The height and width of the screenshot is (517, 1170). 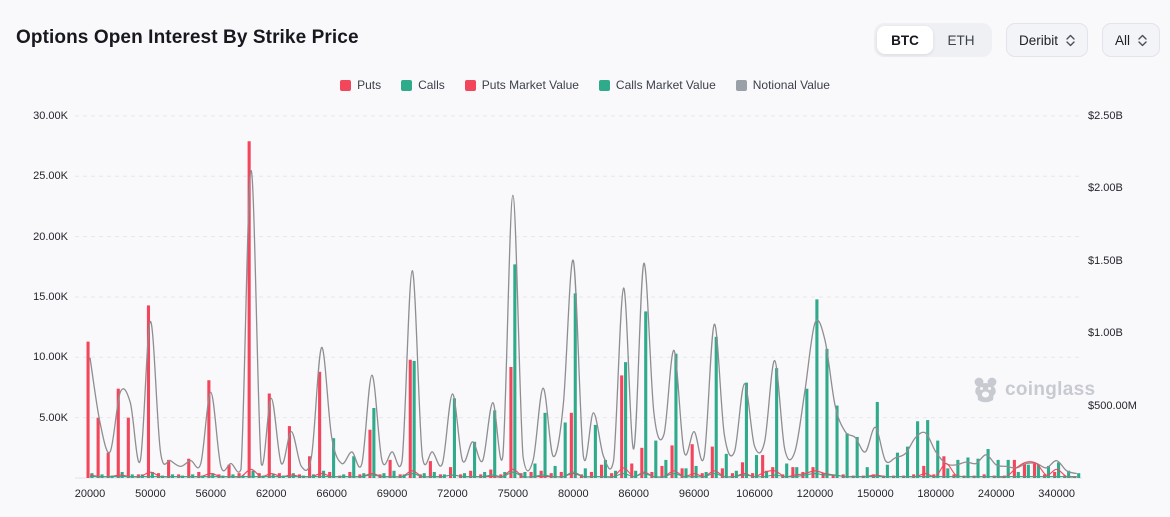 I want to click on scope-select-value: All, so click(x=1122, y=40).